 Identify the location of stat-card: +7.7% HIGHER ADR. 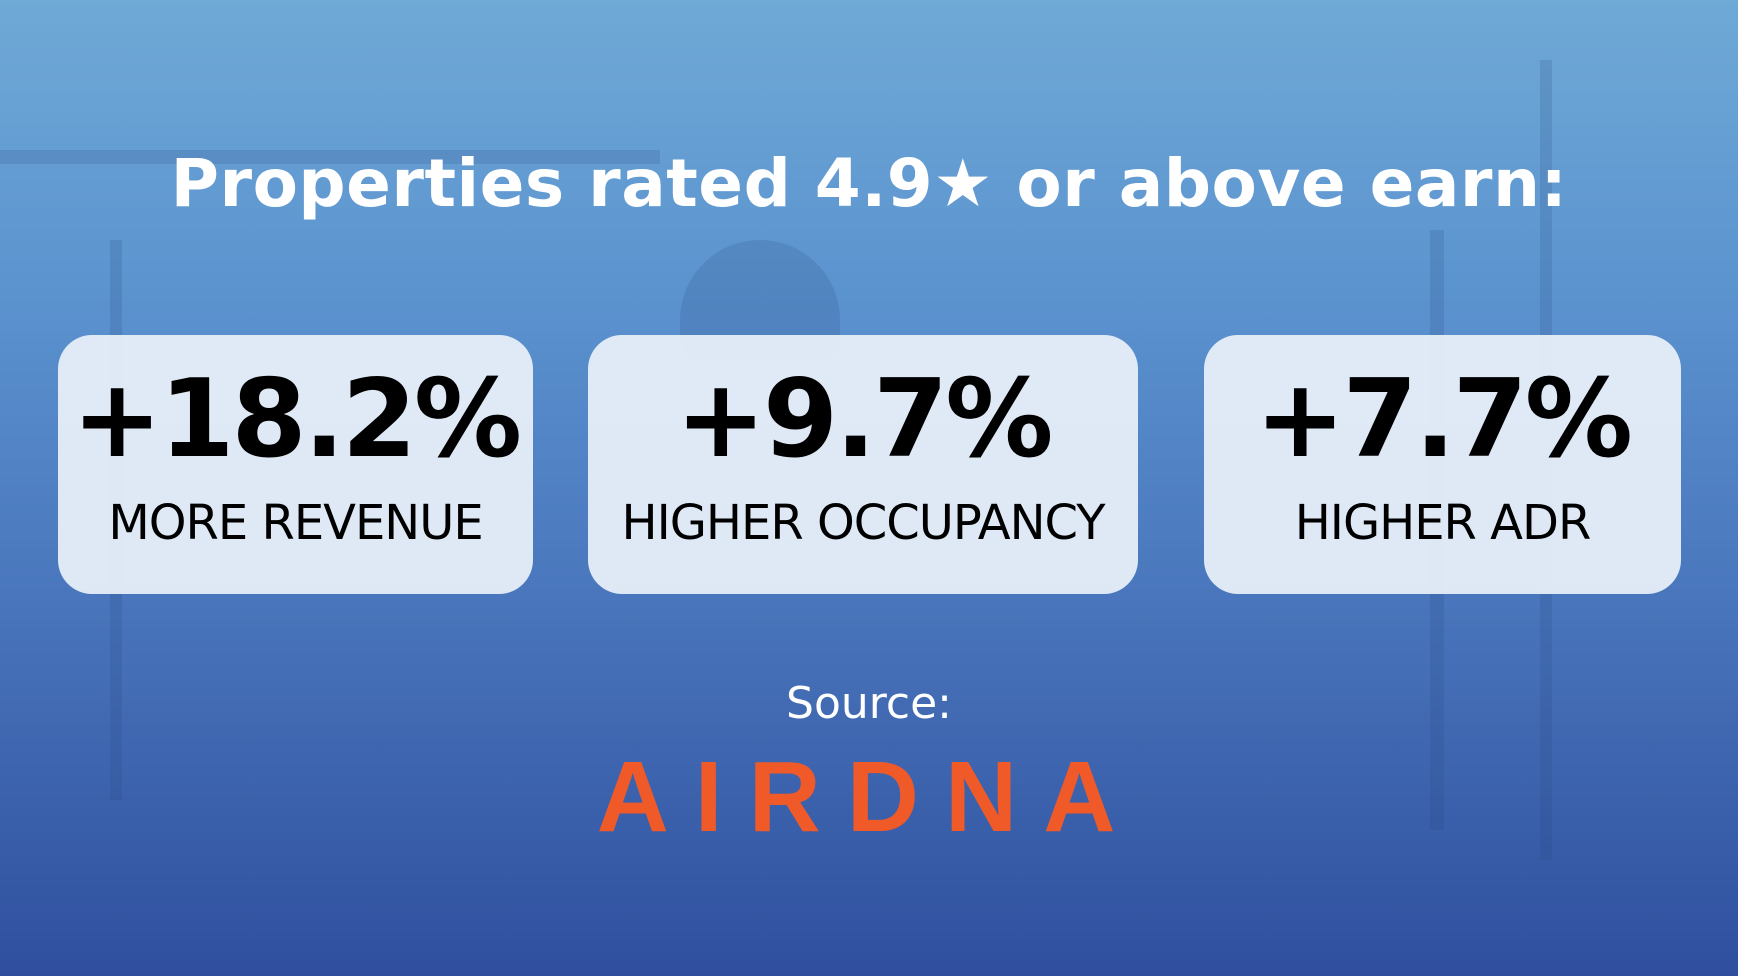
(1442, 464).